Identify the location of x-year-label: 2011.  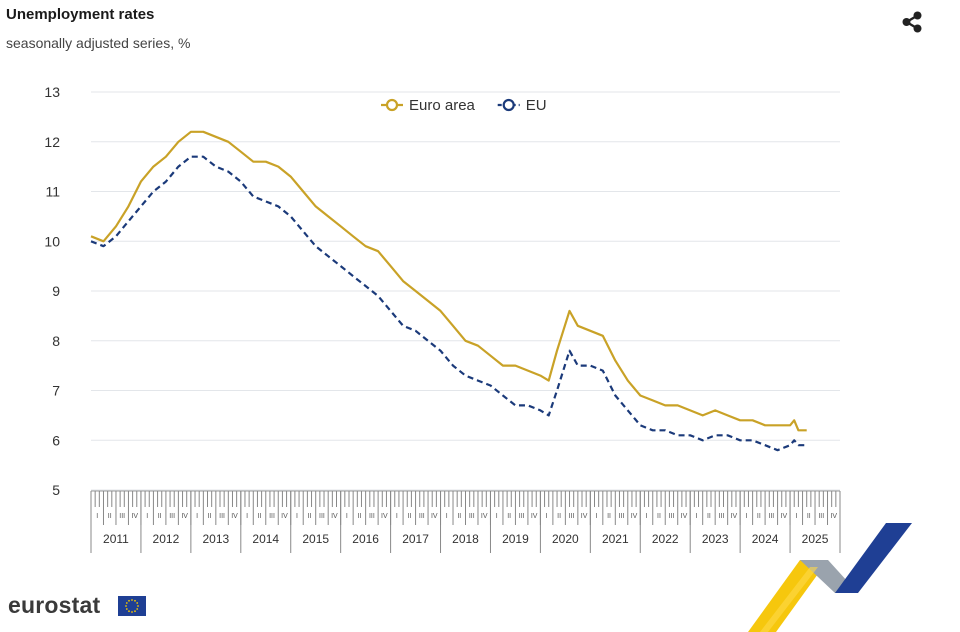
(116, 539).